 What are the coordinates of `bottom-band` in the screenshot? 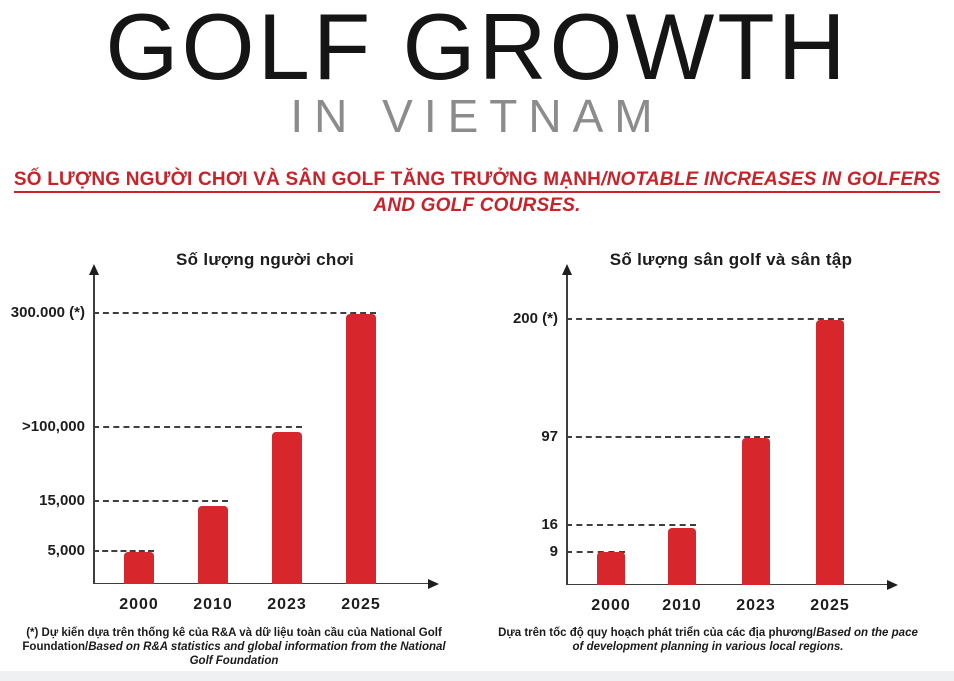 It's located at (477, 676).